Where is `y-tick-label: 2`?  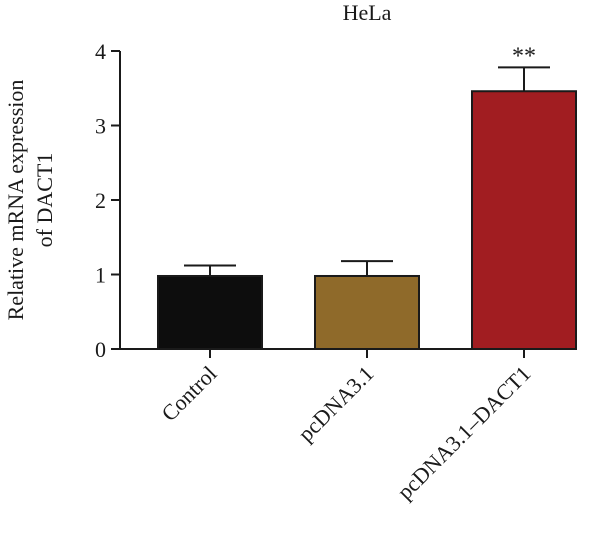 y-tick-label: 2 is located at coordinates (100, 200).